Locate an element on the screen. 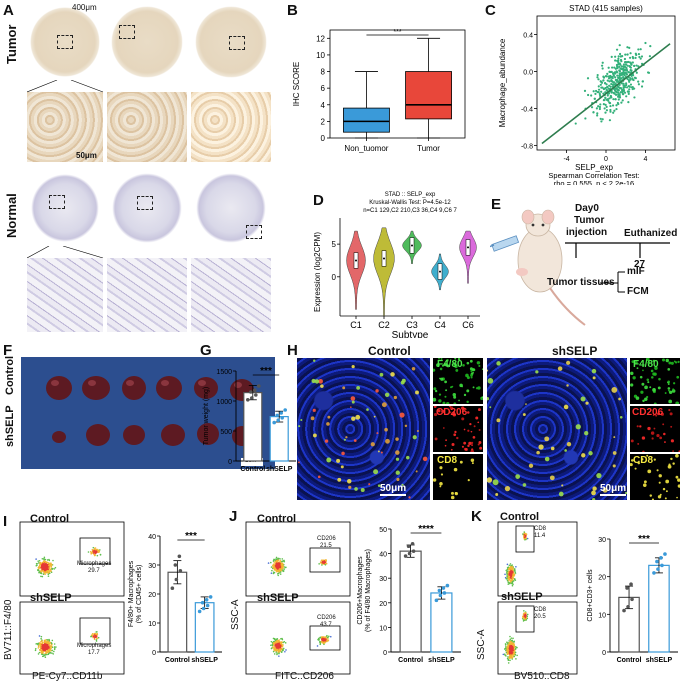 The image size is (682, 685). tumor-photo is located at coordinates (154, 421).